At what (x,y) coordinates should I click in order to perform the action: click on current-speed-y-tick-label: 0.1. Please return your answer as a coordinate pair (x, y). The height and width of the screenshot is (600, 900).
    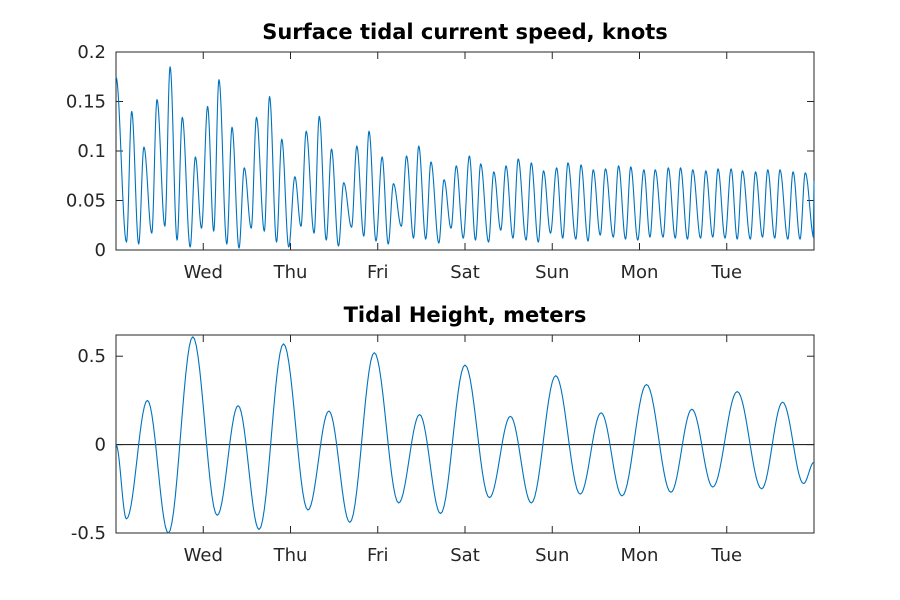
    Looking at the image, I should click on (91, 151).